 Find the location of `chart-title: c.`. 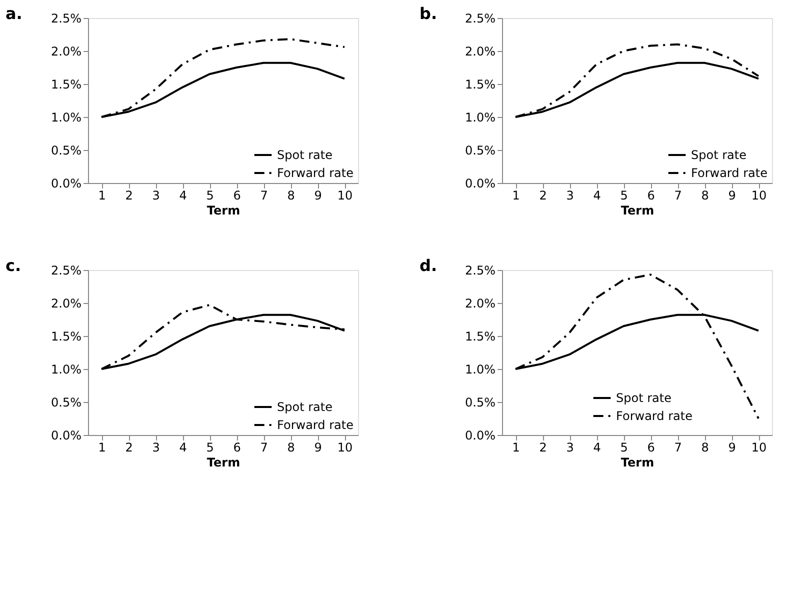

chart-title: c. is located at coordinates (14, 265).